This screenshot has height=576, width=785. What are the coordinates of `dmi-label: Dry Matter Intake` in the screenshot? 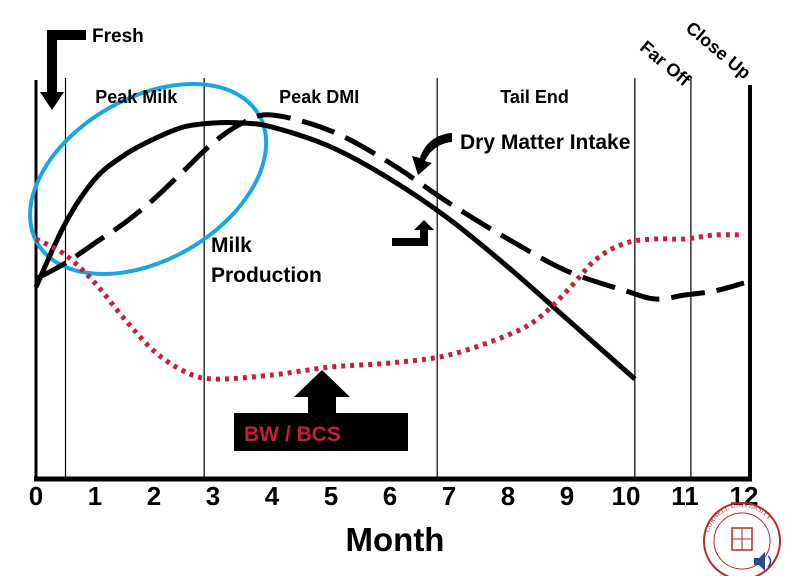 It's located at (545, 142).